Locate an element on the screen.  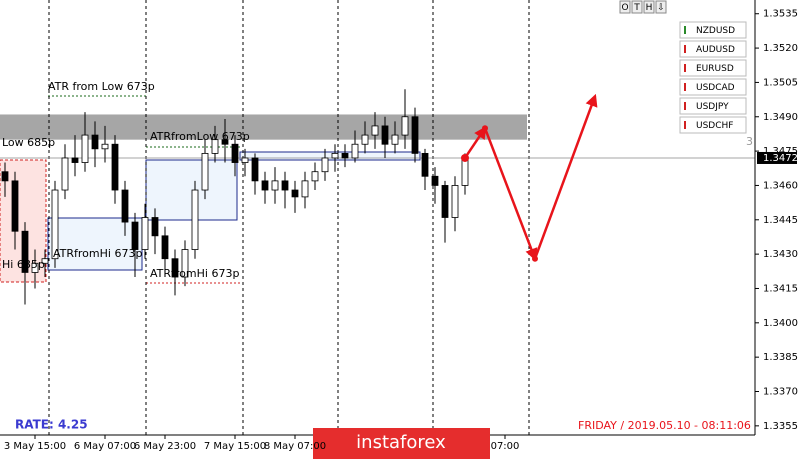
y-tick-label: 1.3400 is located at coordinates (780, 323).